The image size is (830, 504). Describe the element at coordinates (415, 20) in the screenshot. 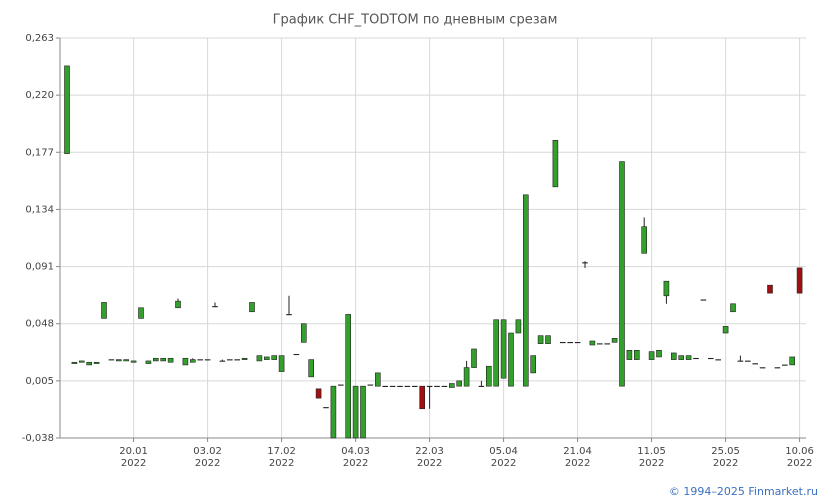

I see `chart-title: График CHF_TODTOM по дневным срезам` at that location.